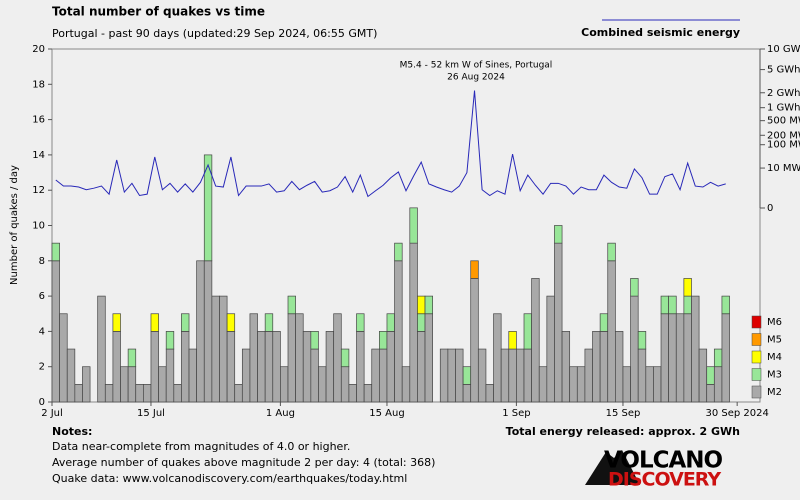  Describe the element at coordinates (783, 108) in the screenshot. I see `y2-tick-label: 1 GWh` at that location.